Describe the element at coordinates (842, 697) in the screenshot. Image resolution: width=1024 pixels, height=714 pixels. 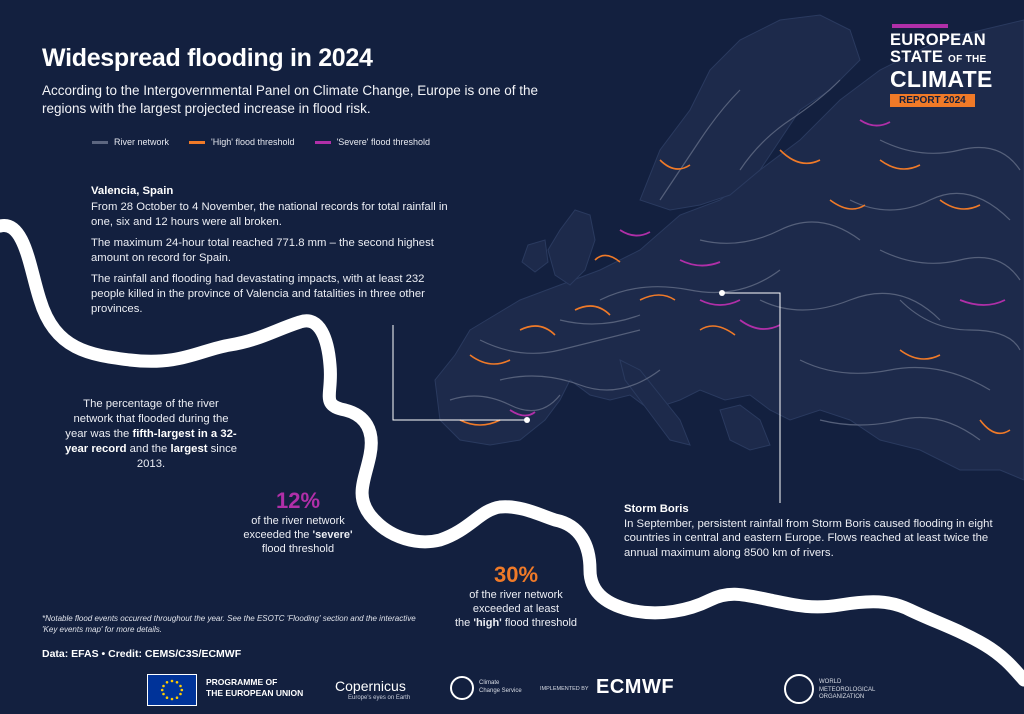
I see `wmo-line3: ORGANIZATION` at that location.